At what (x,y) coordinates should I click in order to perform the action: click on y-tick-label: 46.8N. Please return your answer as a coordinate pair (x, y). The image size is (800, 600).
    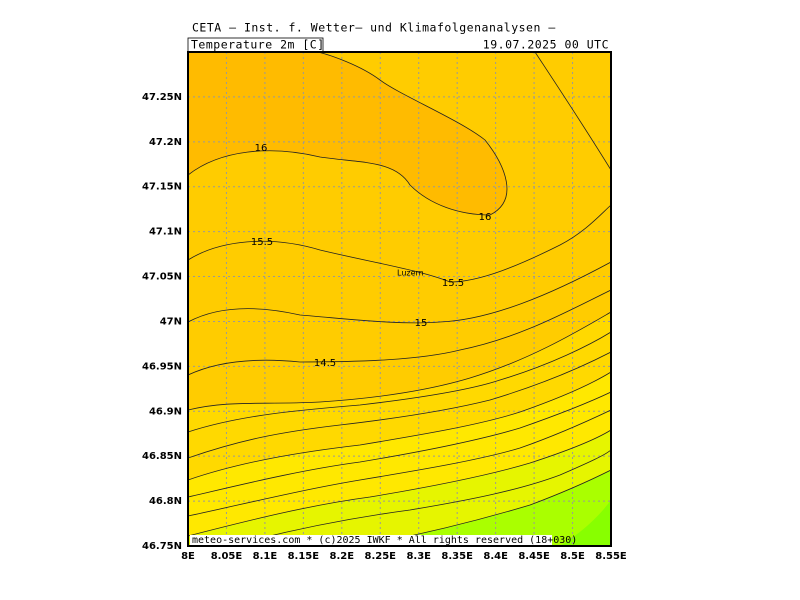
    Looking at the image, I should click on (165, 501).